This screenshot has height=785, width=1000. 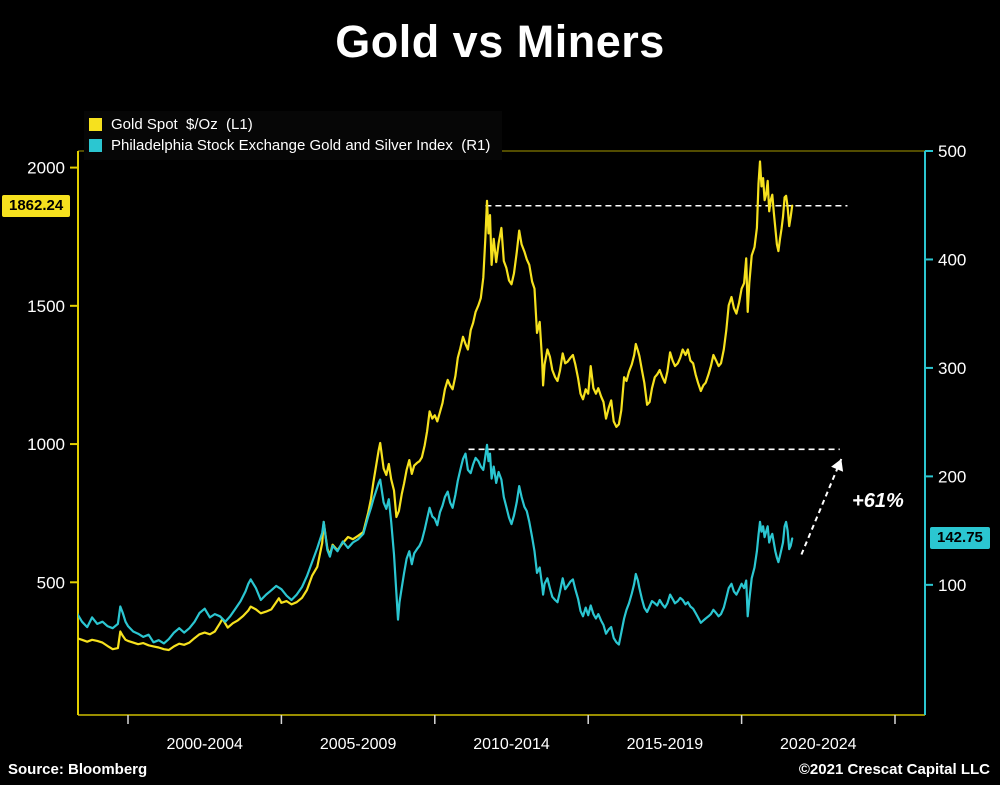 What do you see at coordinates (894, 769) in the screenshot?
I see `copyright-credit: ©2021 Crescat Capital LLC` at bounding box center [894, 769].